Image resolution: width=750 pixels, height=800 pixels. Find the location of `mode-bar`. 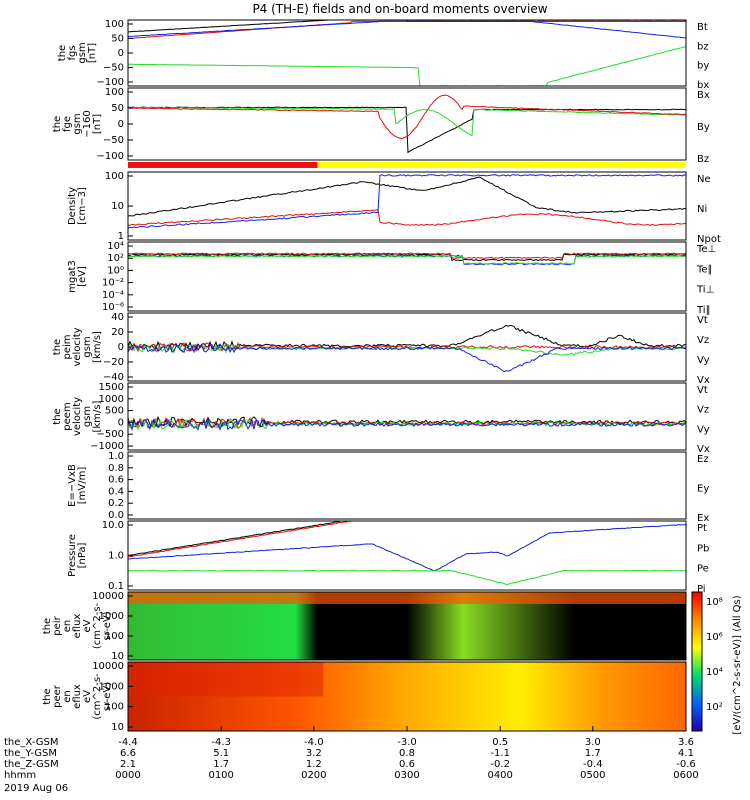

mode-bar is located at coordinates (407, 165).